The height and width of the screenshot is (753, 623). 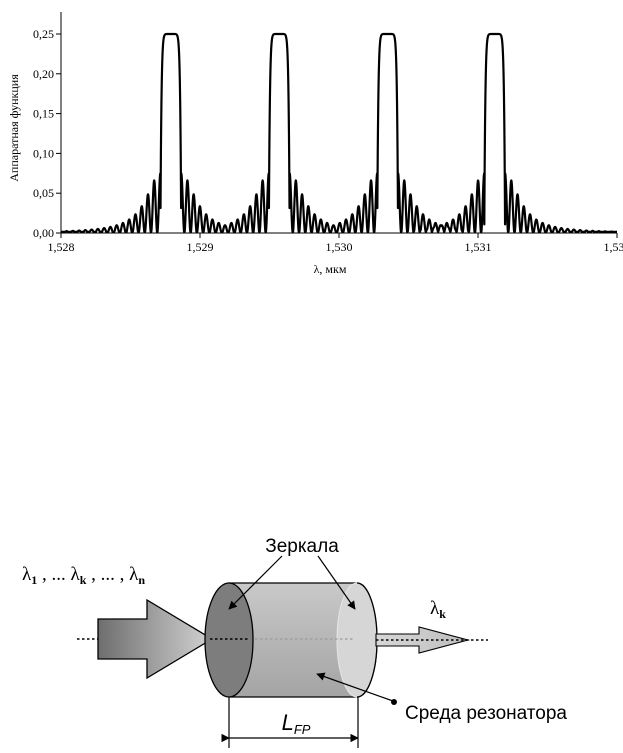 What do you see at coordinates (302, 546) in the screenshot?
I see `mirrors-label: Зеркала` at bounding box center [302, 546].